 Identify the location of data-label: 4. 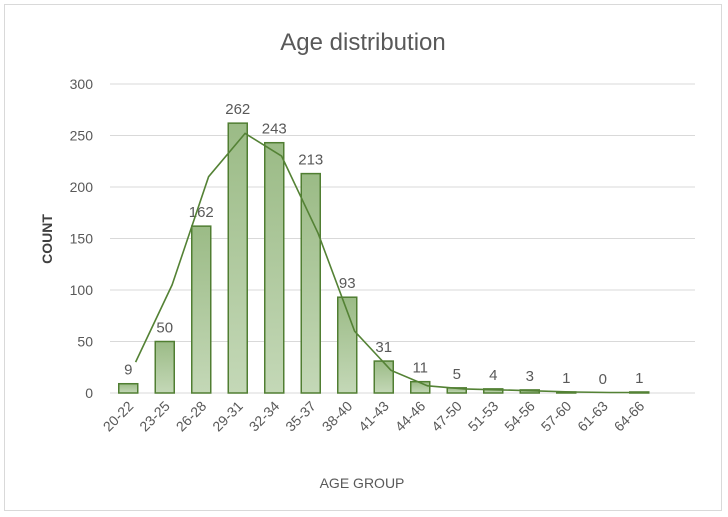
(493, 375).